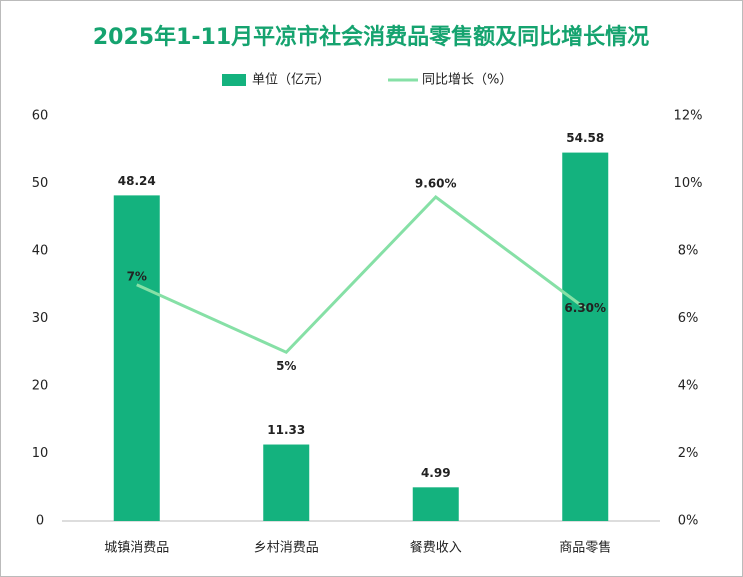 The image size is (743, 577). Describe the element at coordinates (40, 386) in the screenshot. I see `y-tick-label: 20` at that location.